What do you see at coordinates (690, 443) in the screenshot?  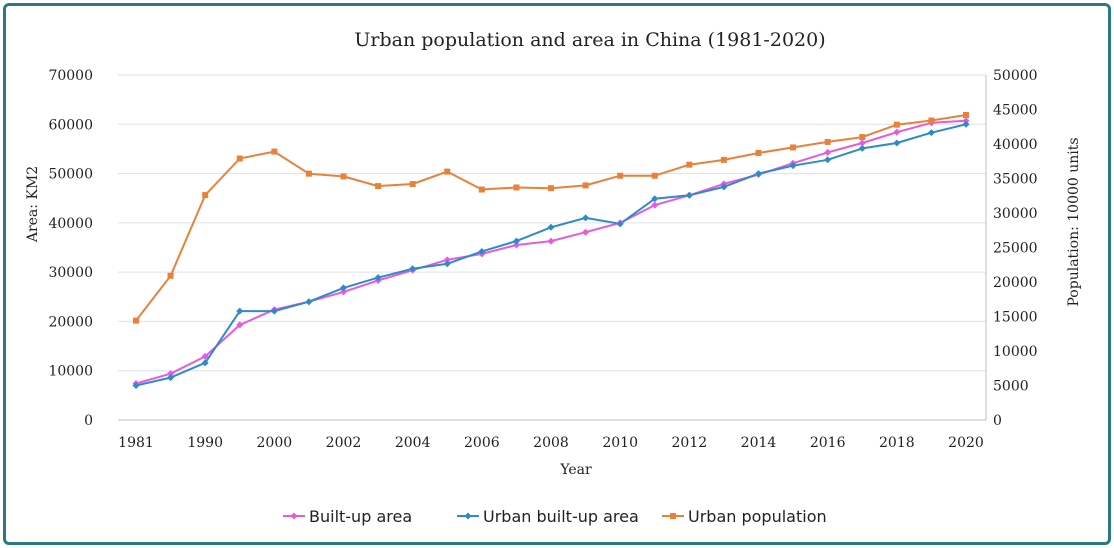 I see `x-tick: 2012` at bounding box center [690, 443].